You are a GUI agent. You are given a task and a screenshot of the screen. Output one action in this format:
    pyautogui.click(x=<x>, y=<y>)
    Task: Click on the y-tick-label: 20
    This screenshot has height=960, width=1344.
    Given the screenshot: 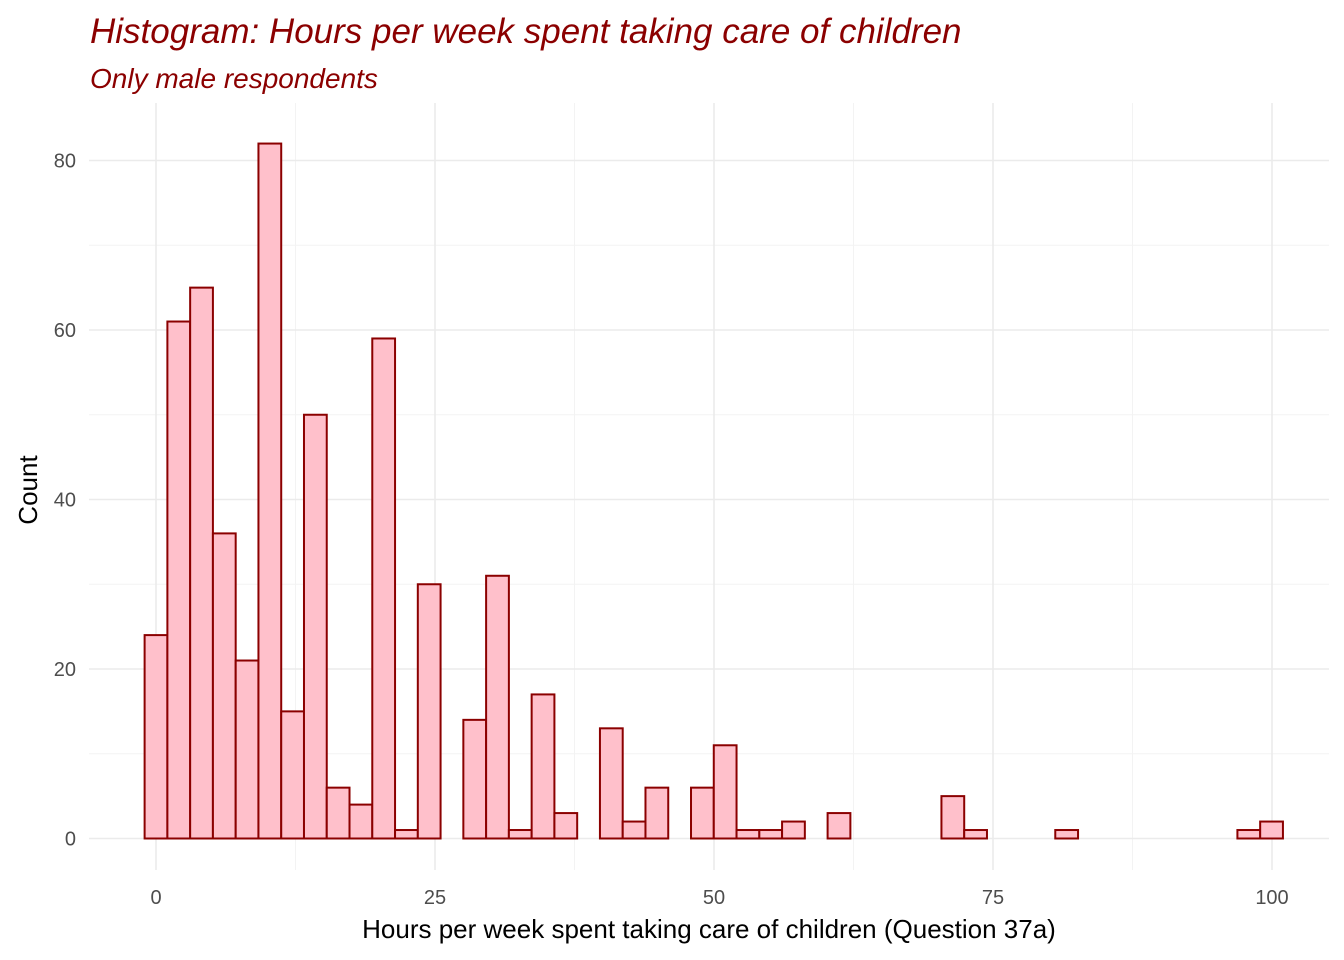 What is the action you would take?
    pyautogui.click(x=65, y=670)
    